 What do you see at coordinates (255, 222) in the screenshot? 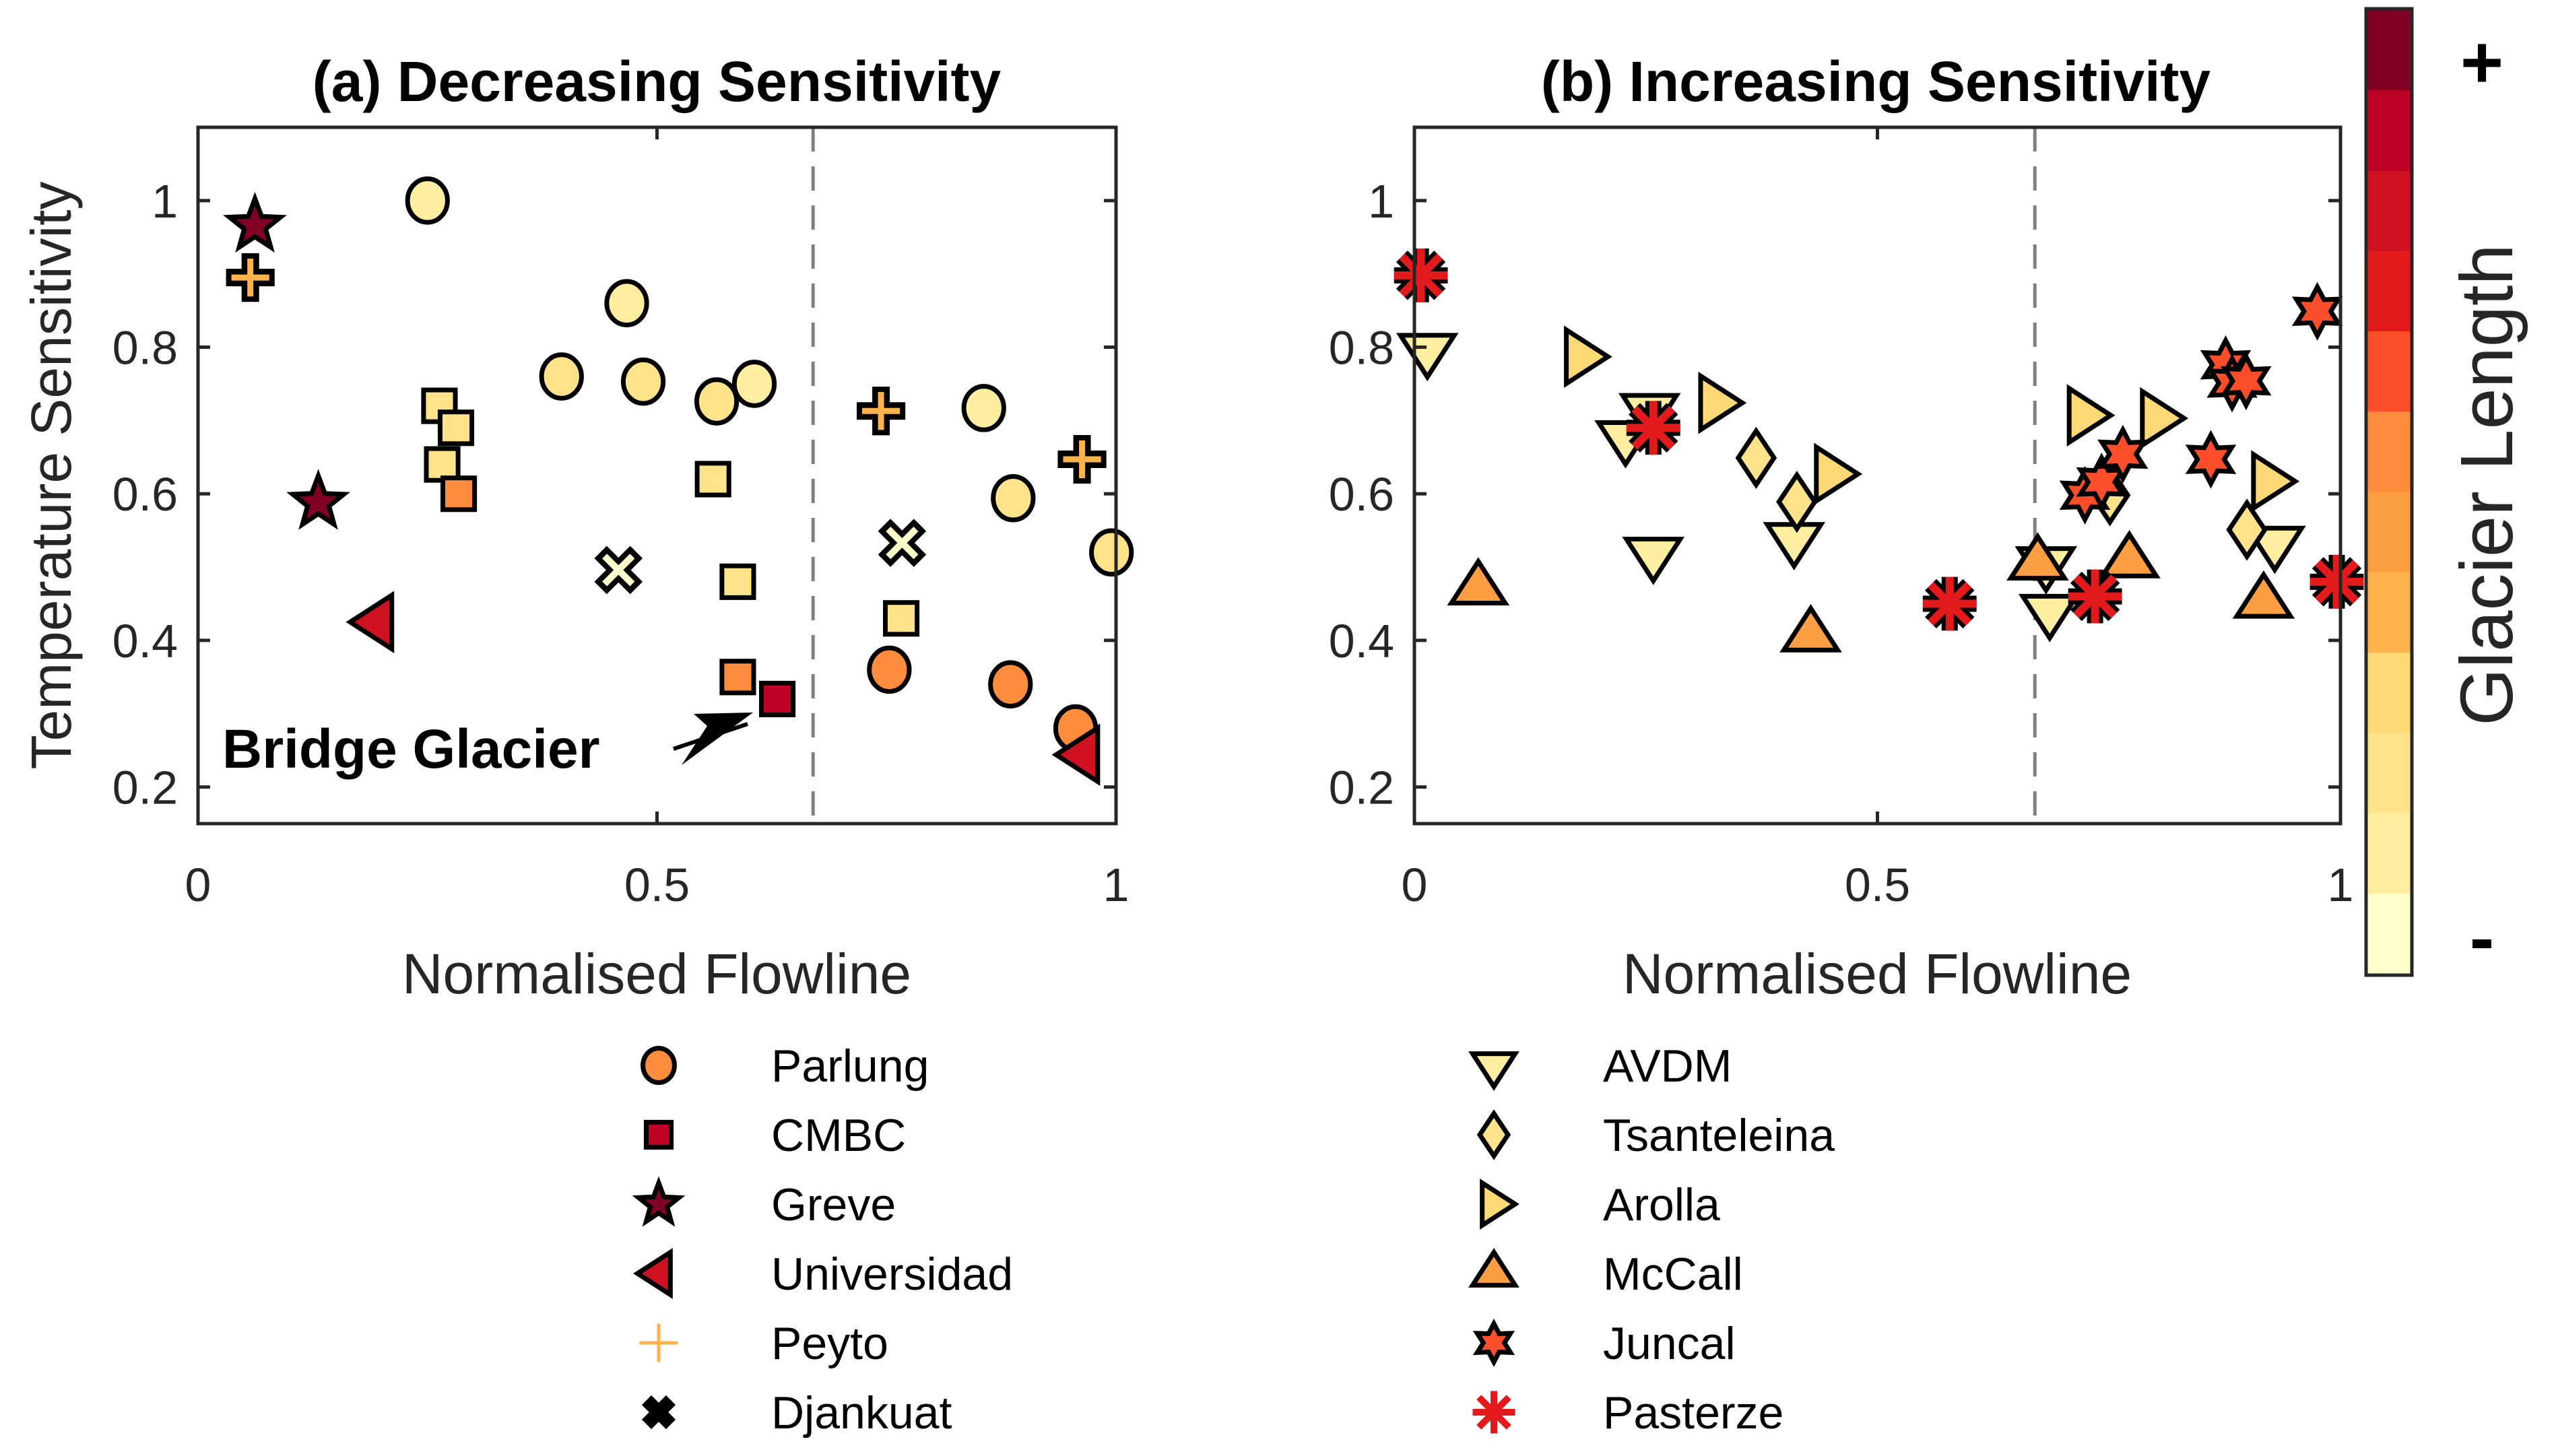
I see `point-greve` at bounding box center [255, 222].